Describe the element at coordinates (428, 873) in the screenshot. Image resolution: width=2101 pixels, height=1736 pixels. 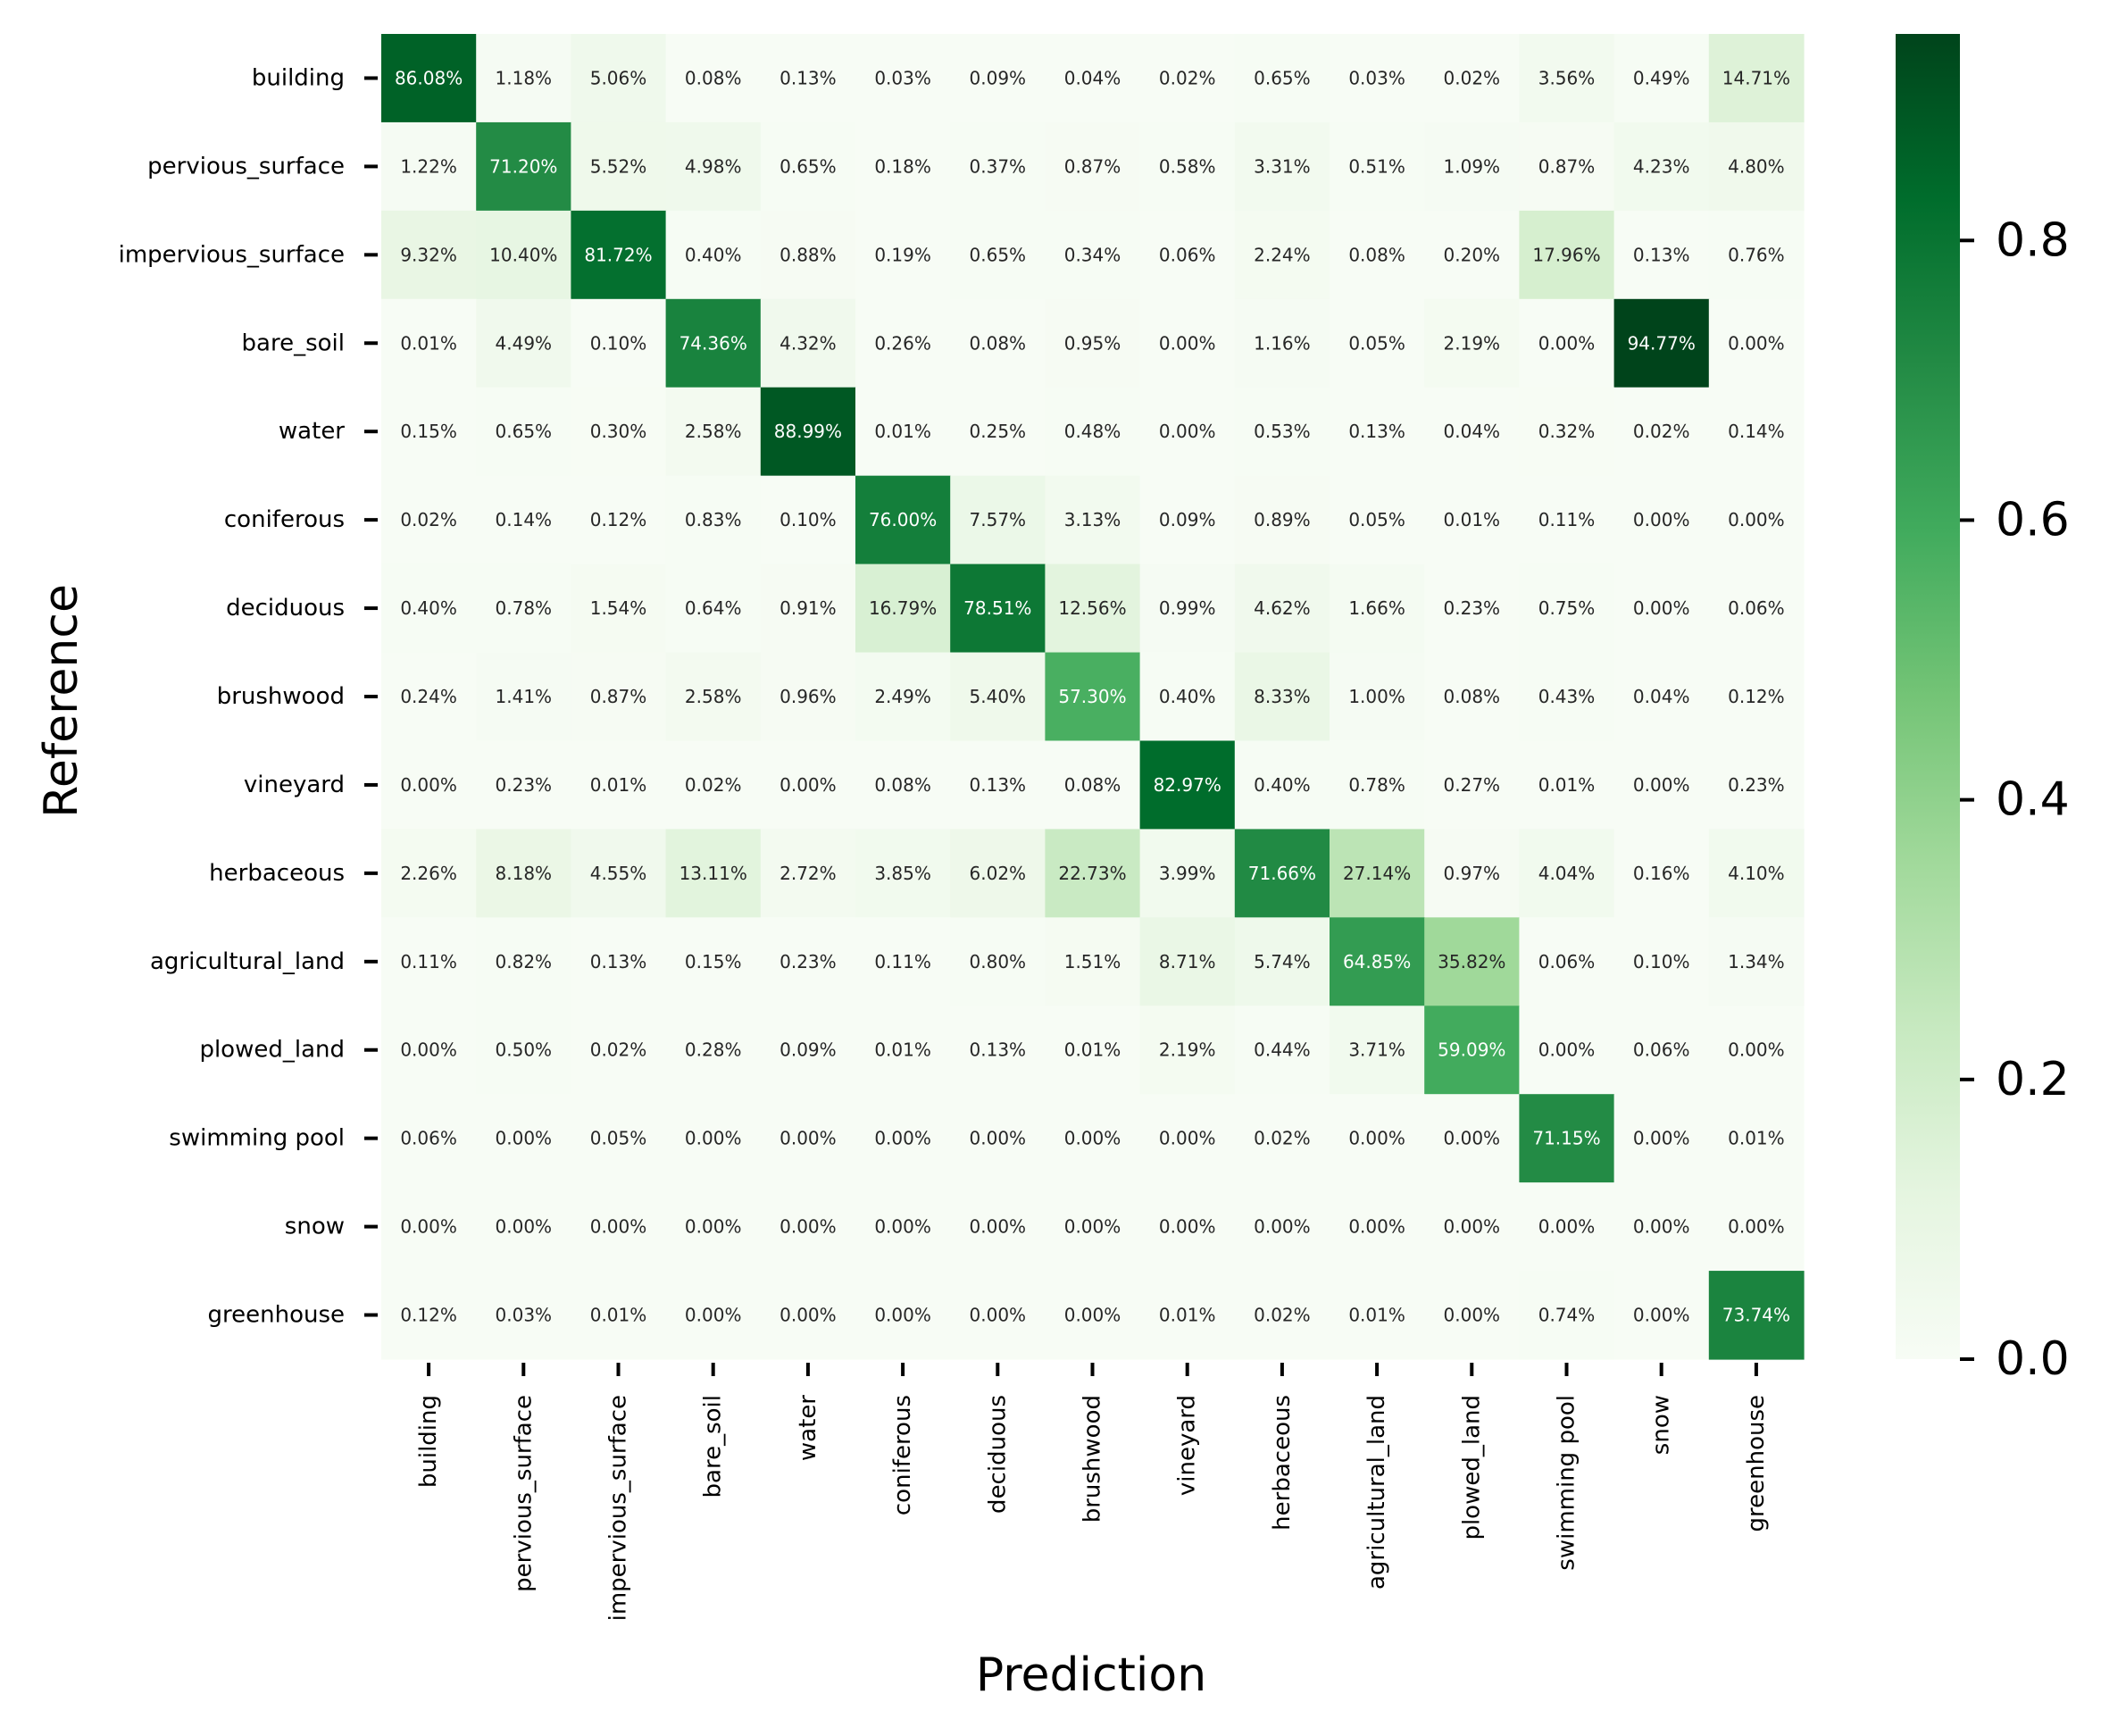
I see `cell-value-label: 2.26%` at that location.